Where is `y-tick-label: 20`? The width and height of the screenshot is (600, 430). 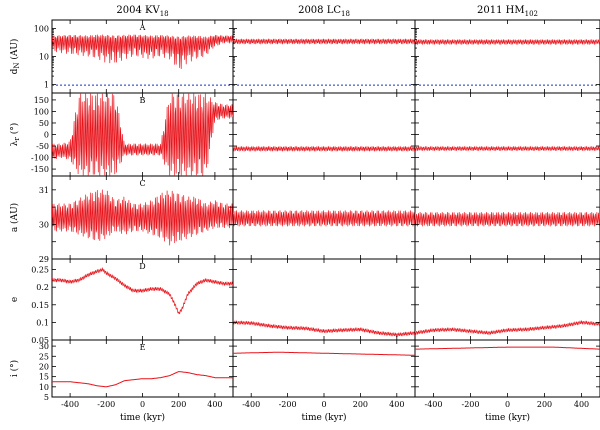 y-tick-label: 20 is located at coordinates (44, 366).